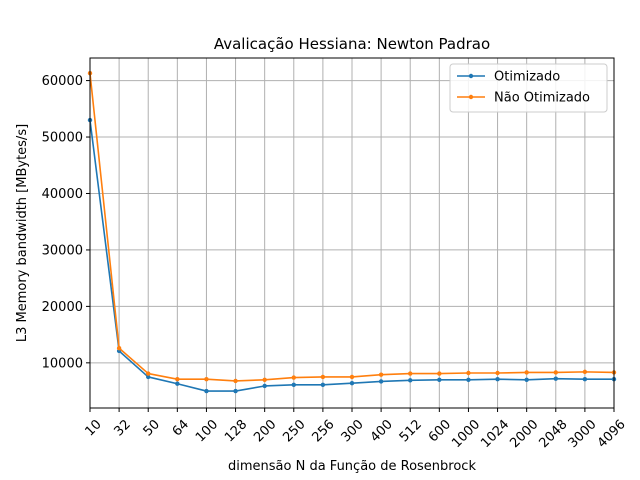  I want to click on legend-box, so click(528, 88).